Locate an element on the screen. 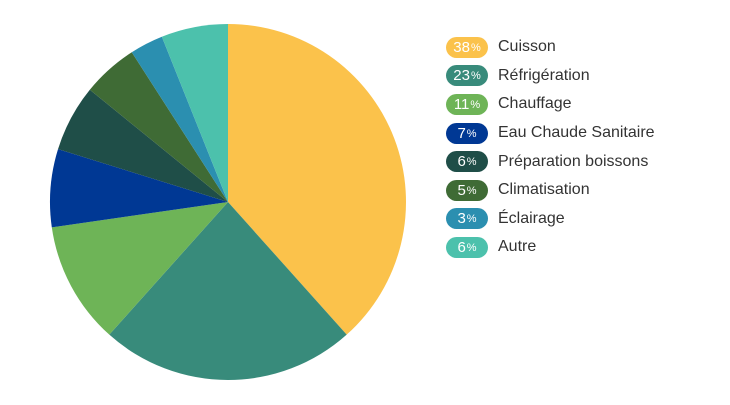  legend-label: Climatisation is located at coordinates (544, 190).